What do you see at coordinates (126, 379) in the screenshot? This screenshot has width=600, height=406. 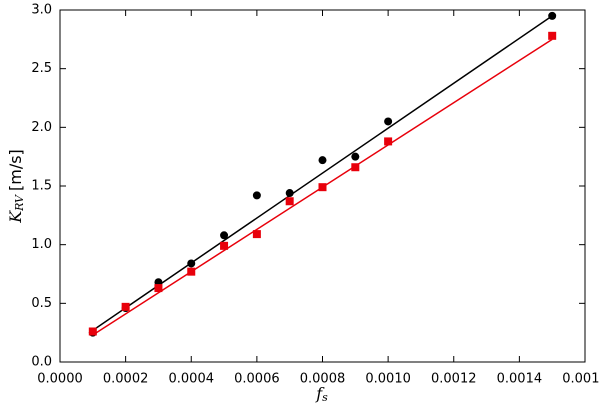 I see `x-tick-label: 0.0002` at bounding box center [126, 379].